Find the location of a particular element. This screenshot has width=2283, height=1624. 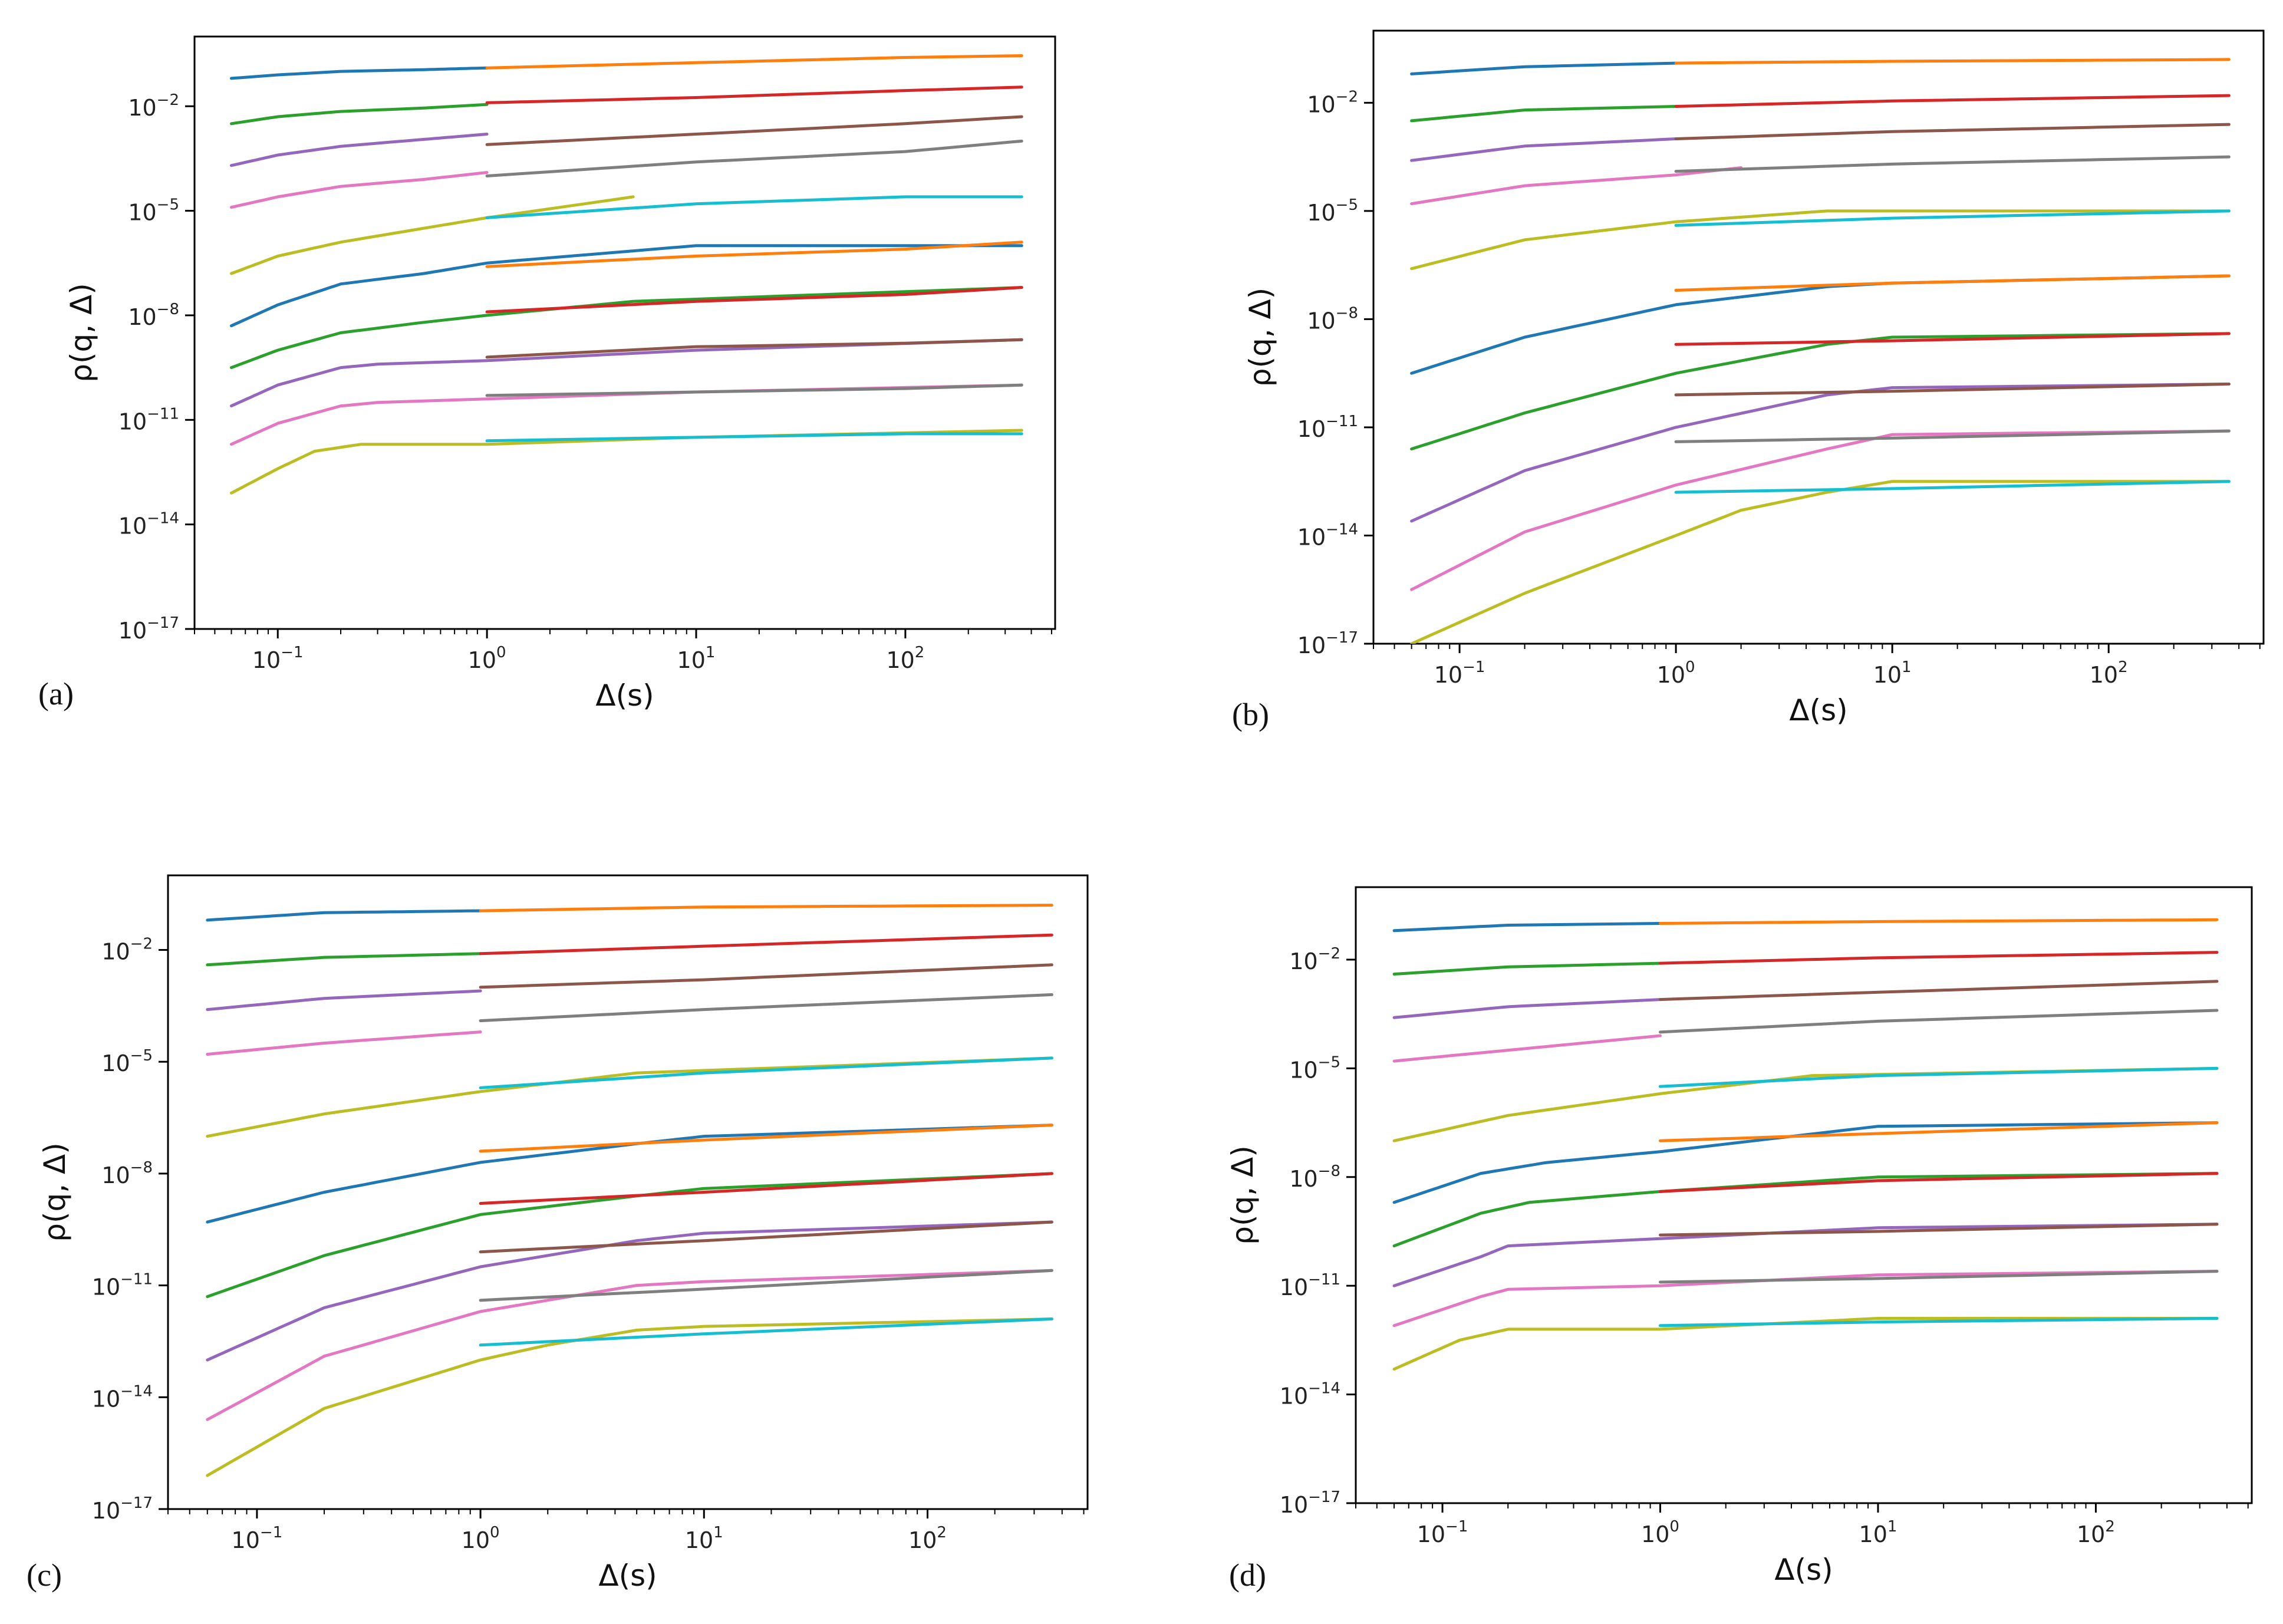

y-tick-label: 10⁻¹⁷ is located at coordinates (1310, 1503).